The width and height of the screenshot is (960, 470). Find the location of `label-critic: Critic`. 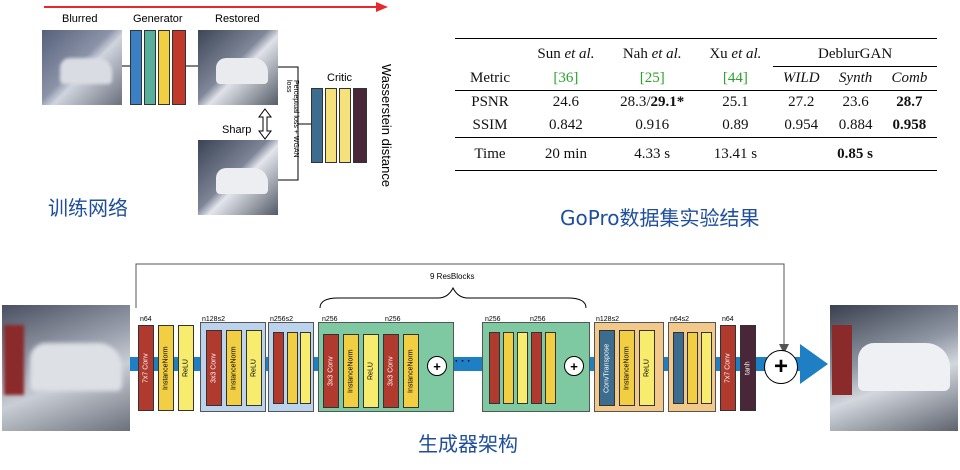

label-critic: Critic is located at coordinates (340, 78).